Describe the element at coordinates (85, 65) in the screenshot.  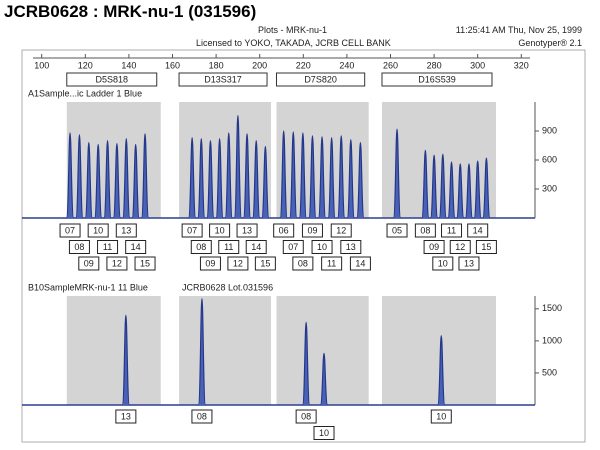
I see `x-tick-label: 120` at that location.